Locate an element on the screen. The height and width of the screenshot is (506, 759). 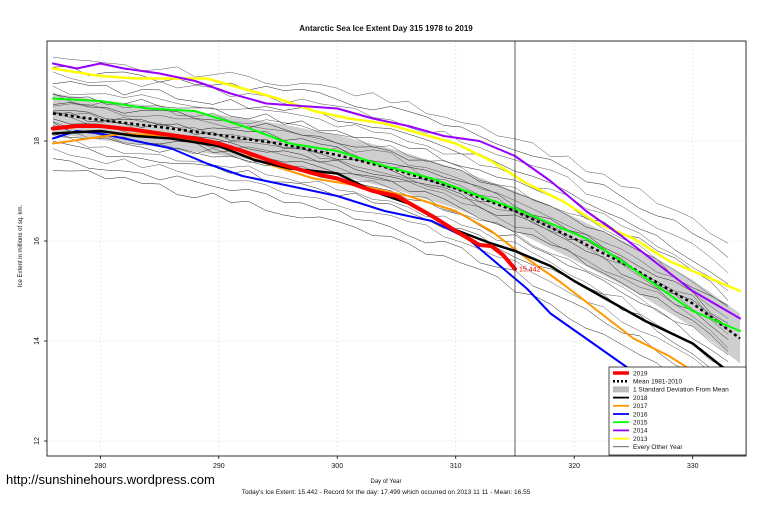
y-tick-label: 12 is located at coordinates (37, 441).